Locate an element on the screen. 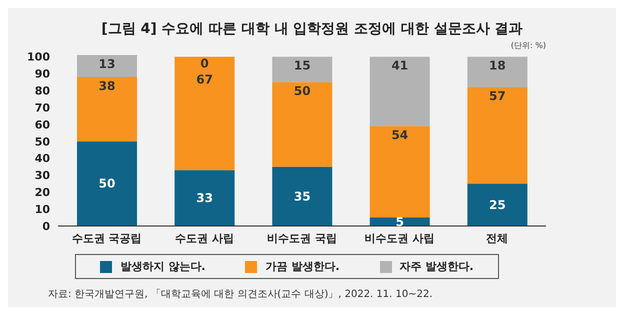 This screenshot has width=624, height=330. x-tick-label: 수도권 사립 is located at coordinates (204, 238).